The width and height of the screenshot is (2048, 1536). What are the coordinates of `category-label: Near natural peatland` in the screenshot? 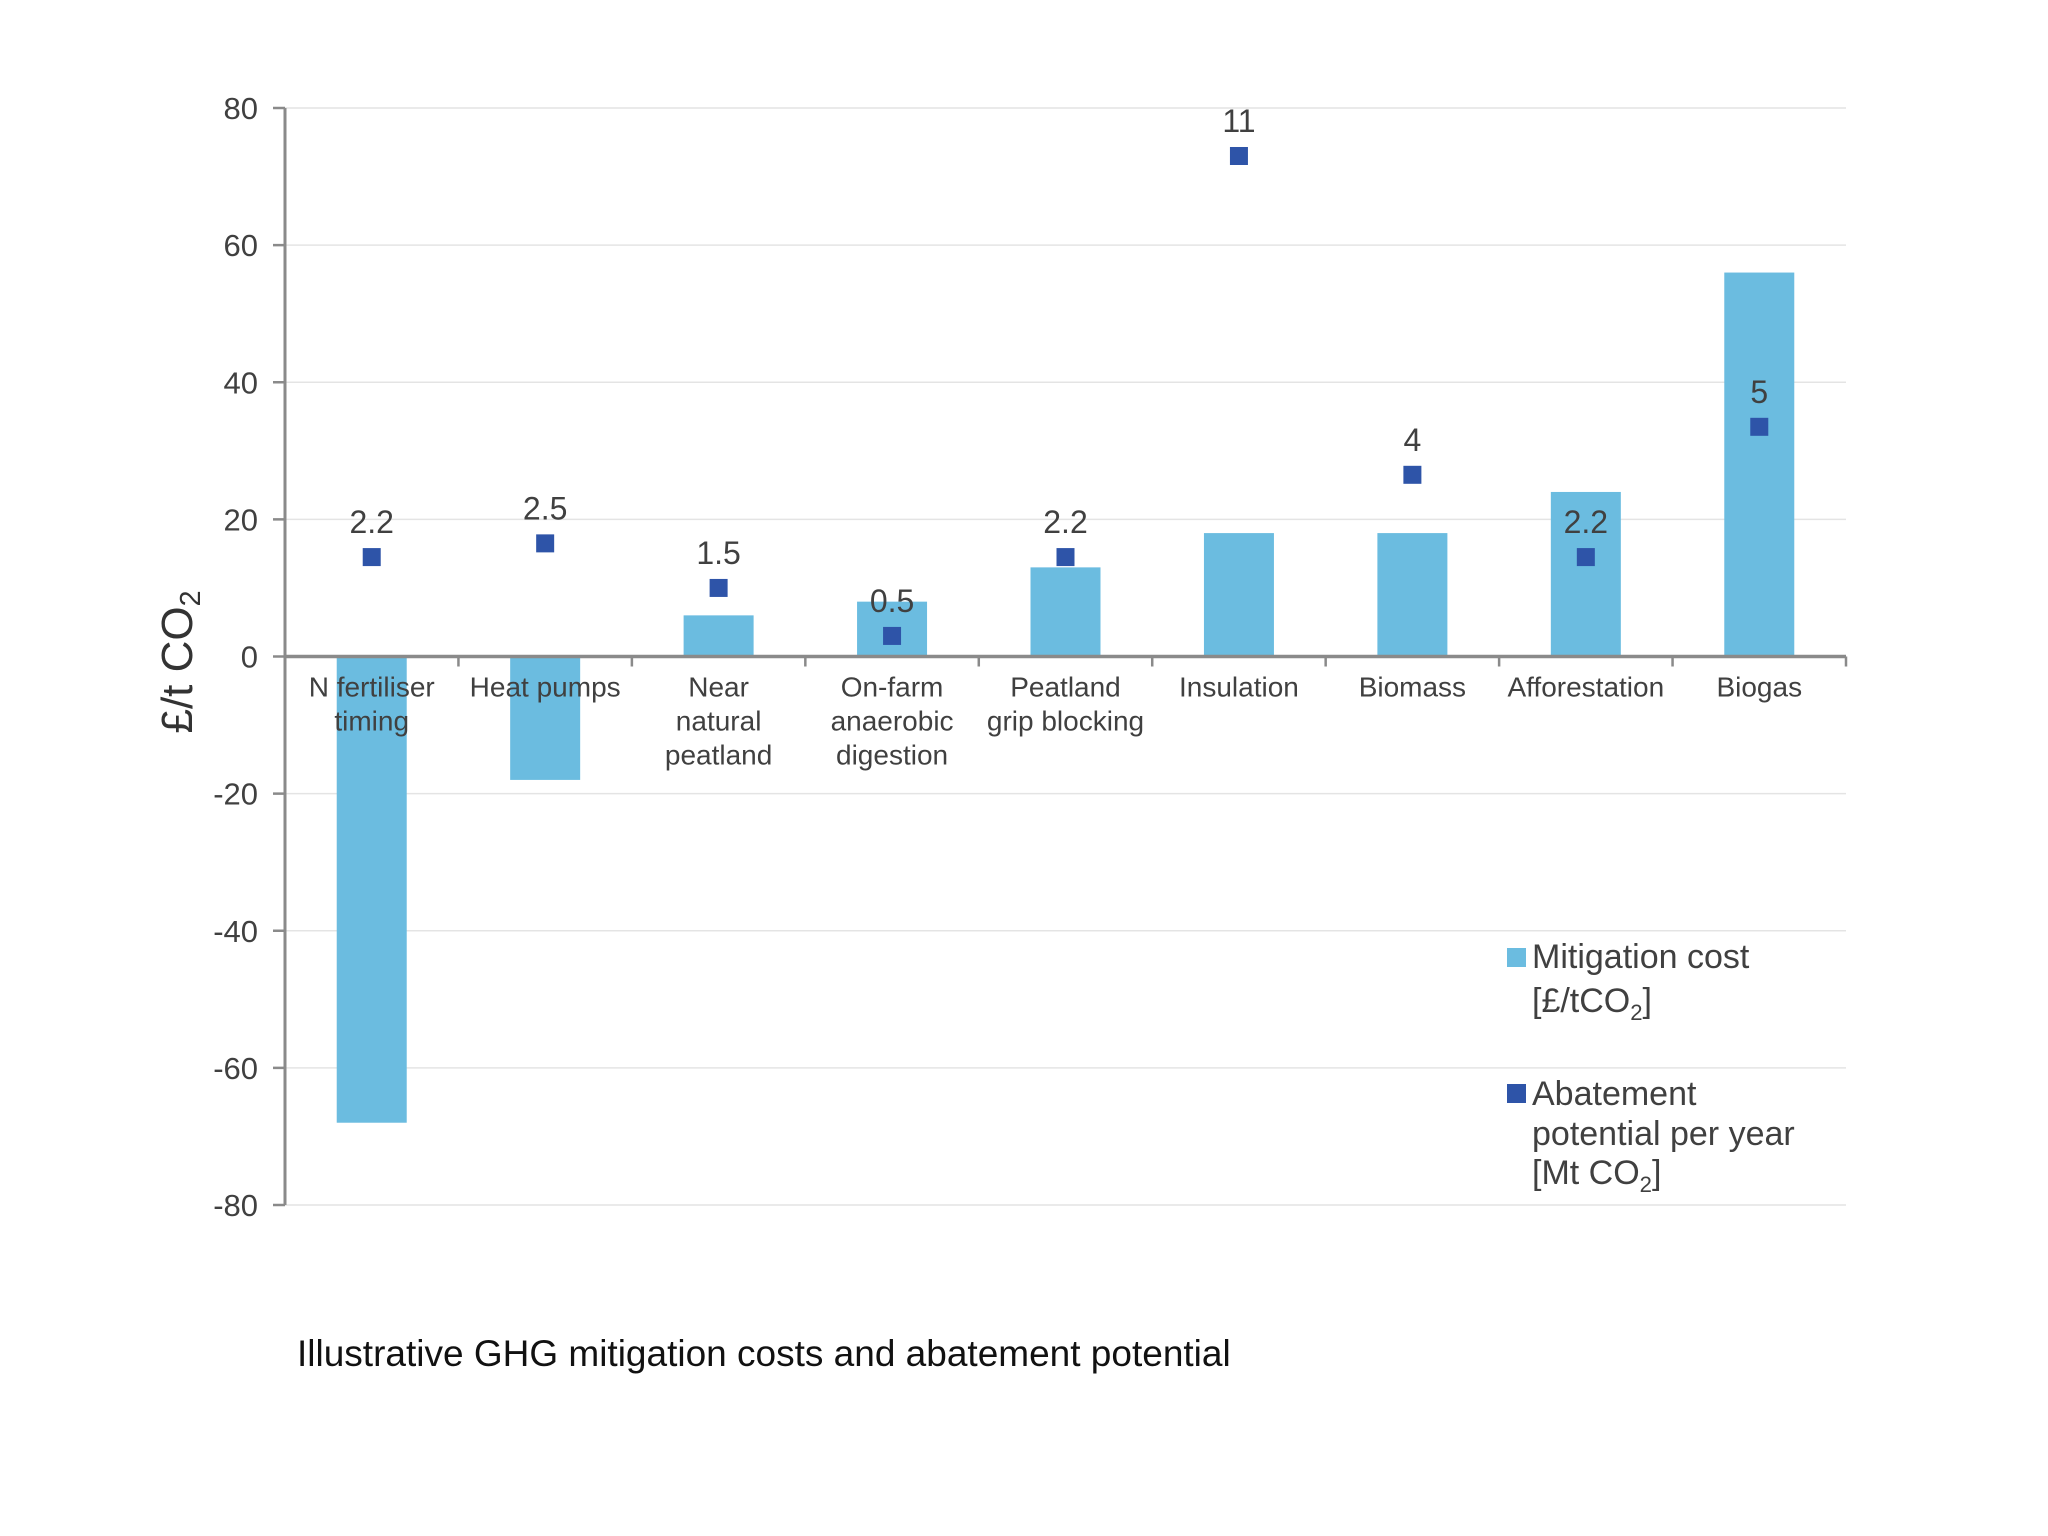 It's located at (718, 721).